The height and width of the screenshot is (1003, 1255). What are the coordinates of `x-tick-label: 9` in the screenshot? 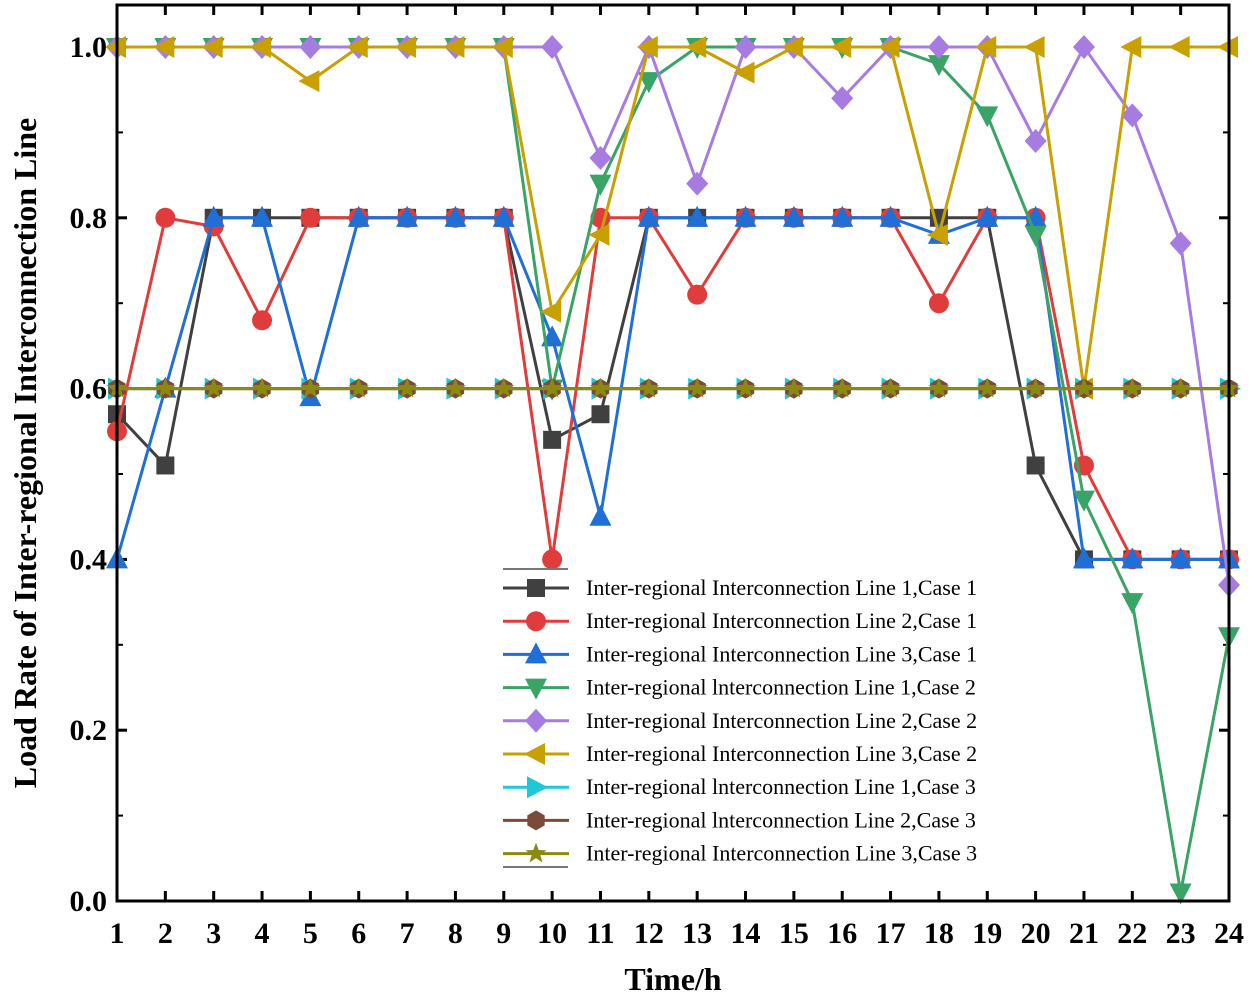 It's located at (503, 933).